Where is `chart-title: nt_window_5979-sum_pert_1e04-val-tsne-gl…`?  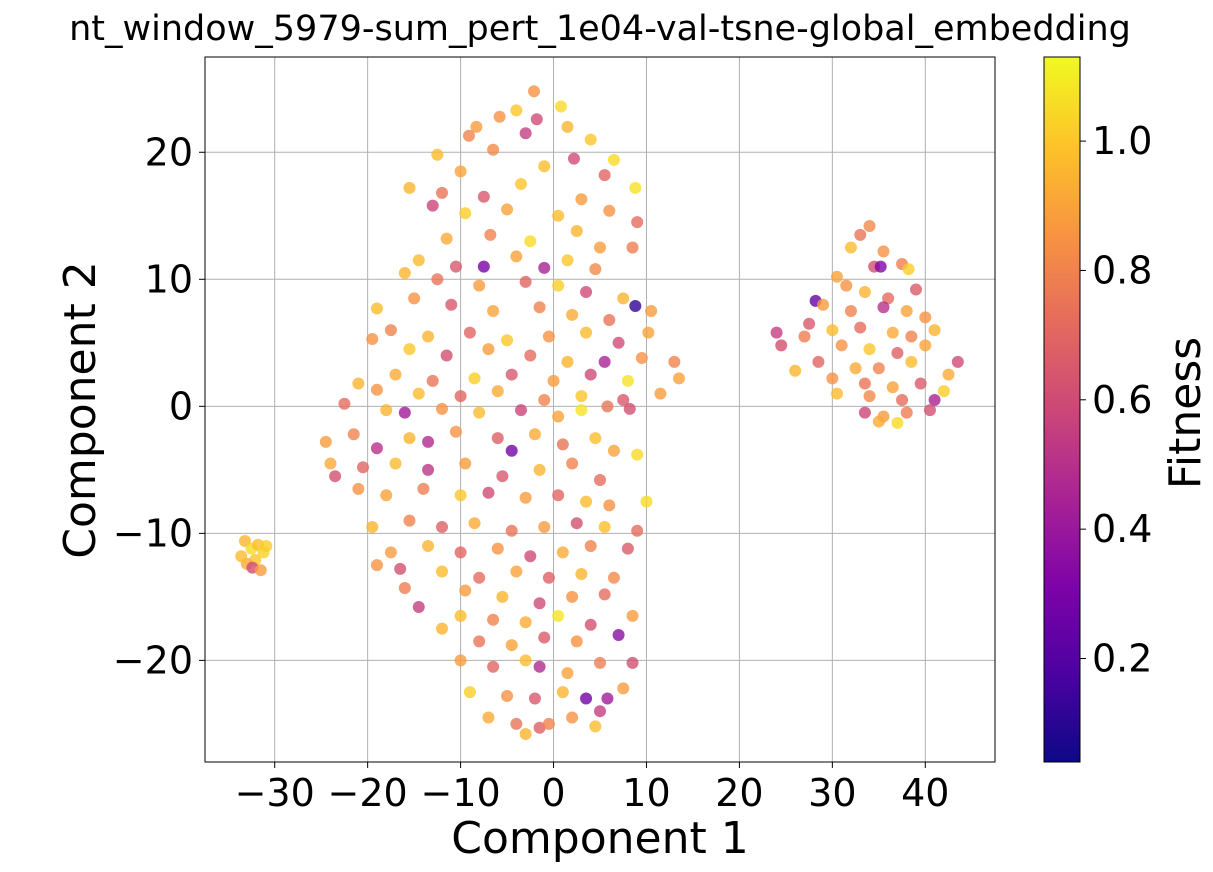 chart-title: nt_window_5979-sum_pert_1e04-val-tsne-gl… is located at coordinates (600, 29).